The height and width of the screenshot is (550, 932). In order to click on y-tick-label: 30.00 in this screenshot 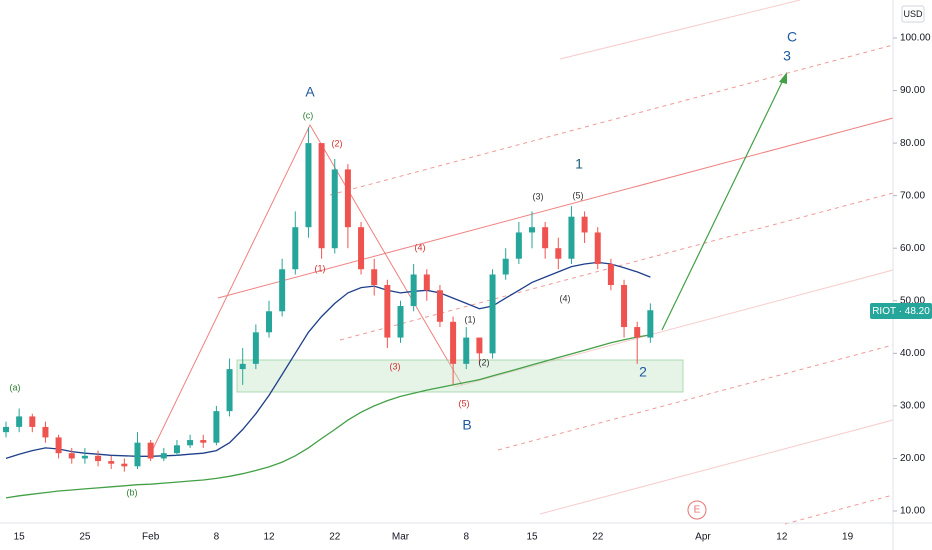, I will do `click(912, 406)`.